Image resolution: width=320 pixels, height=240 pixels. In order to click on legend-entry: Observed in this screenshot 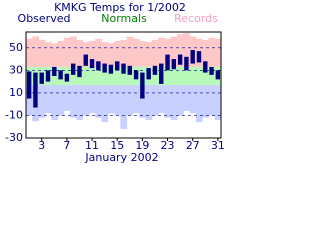, I will do `click(44, 18)`.